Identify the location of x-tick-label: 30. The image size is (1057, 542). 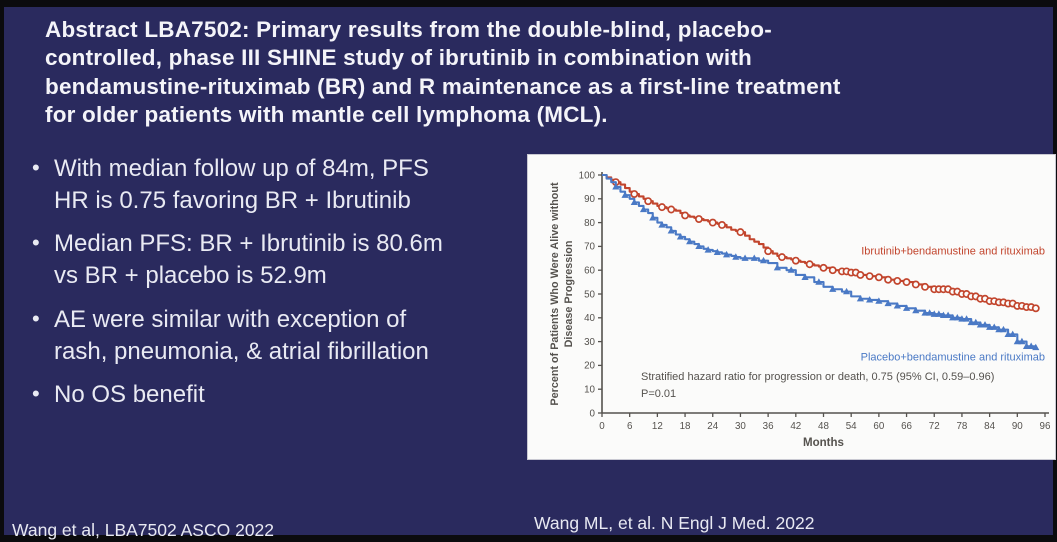
(740, 426).